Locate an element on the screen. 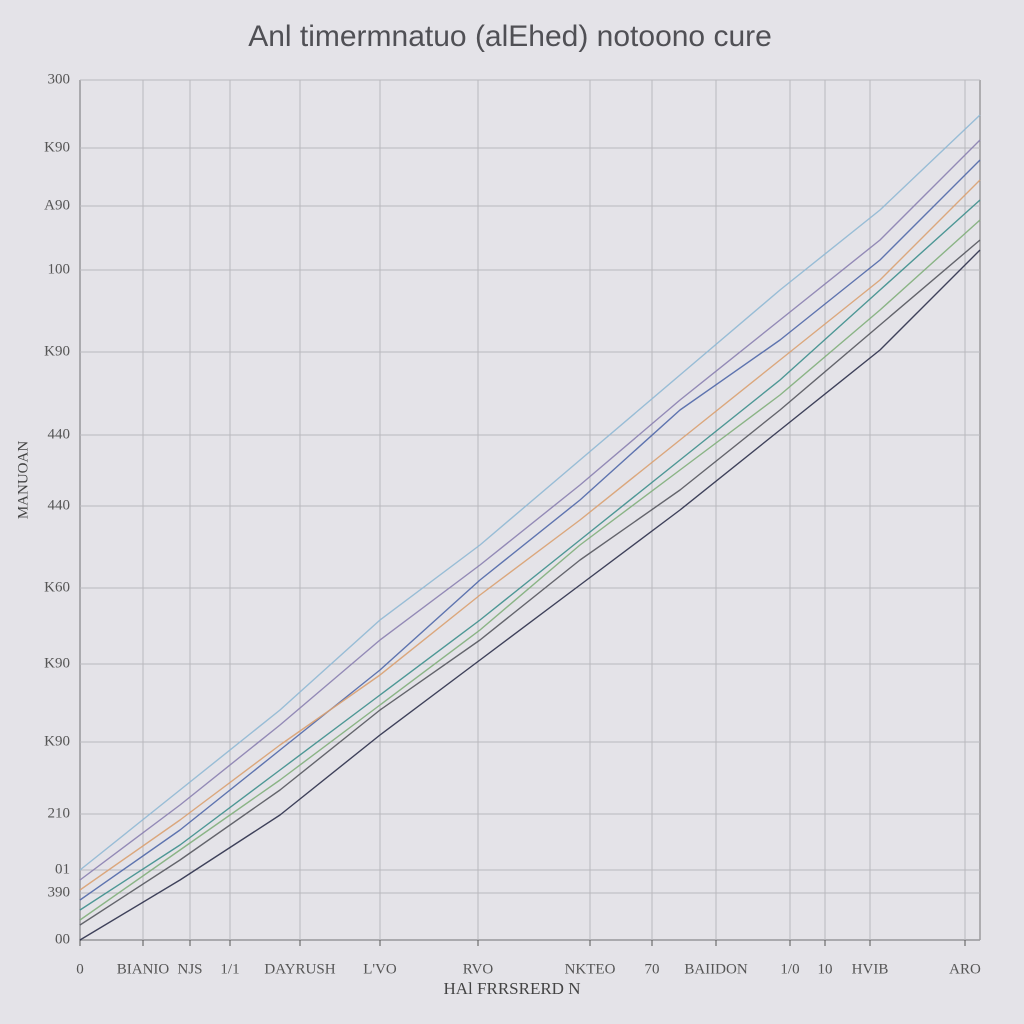 This screenshot has height=1024, width=1024. x-tick-label: NJS is located at coordinates (189, 969).